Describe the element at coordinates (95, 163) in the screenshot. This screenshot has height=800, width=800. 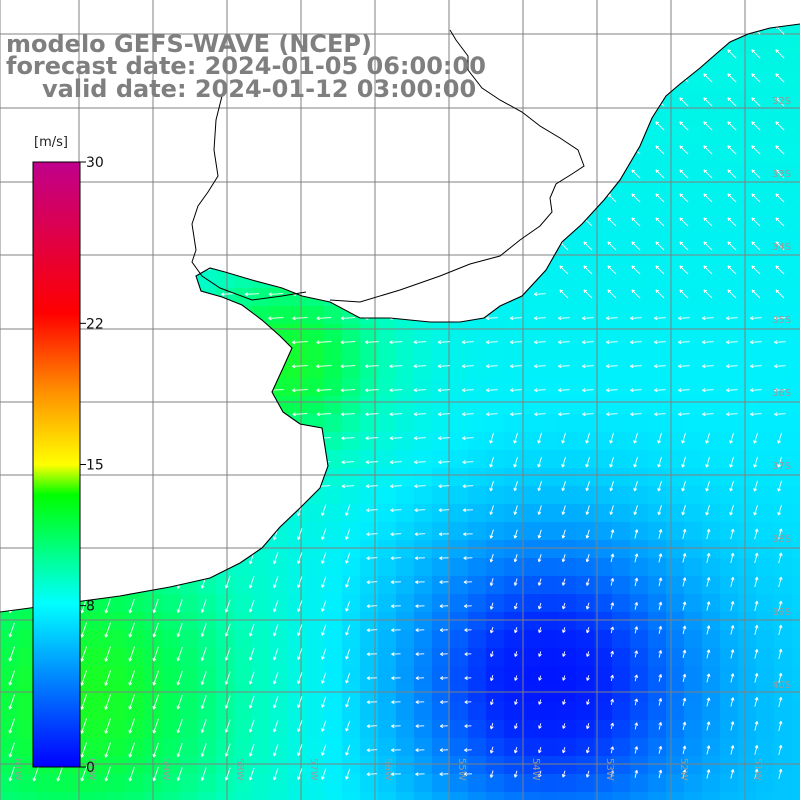
I see `colorbar-tick-label: 30` at that location.